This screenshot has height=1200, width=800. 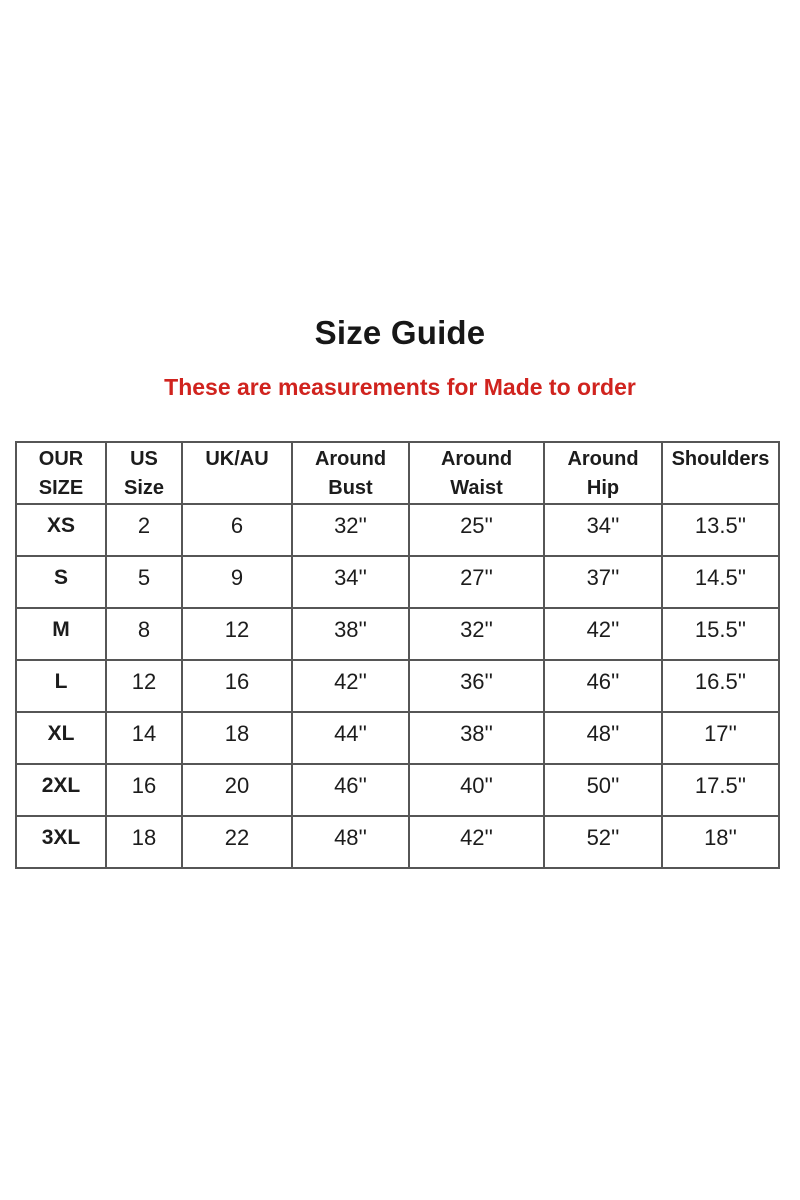 I want to click on waist-cell: 38'', so click(x=476, y=738).